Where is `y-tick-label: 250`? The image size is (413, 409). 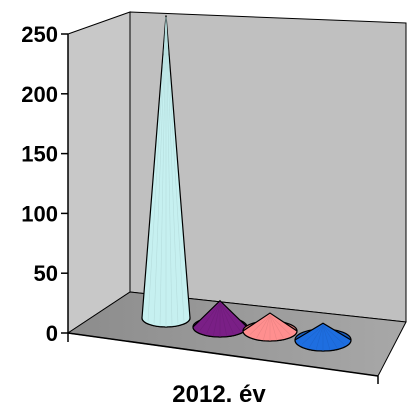
y-tick-label: 250 is located at coordinates (39, 34).